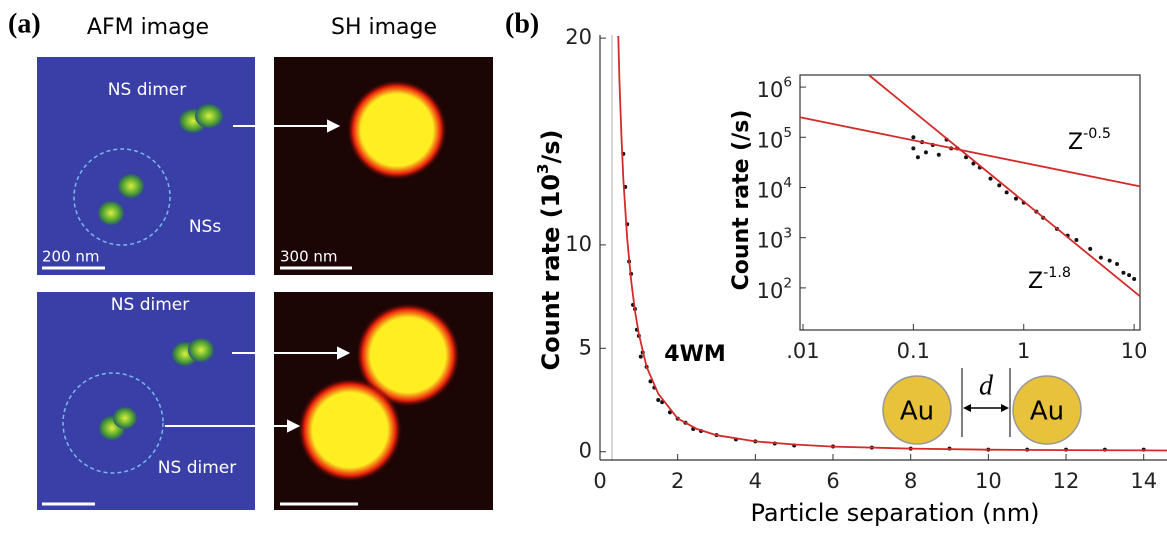 Image resolution: width=1167 pixels, height=534 pixels. Describe the element at coordinates (599, 481) in the screenshot. I see `x-tick-label: 0` at that location.